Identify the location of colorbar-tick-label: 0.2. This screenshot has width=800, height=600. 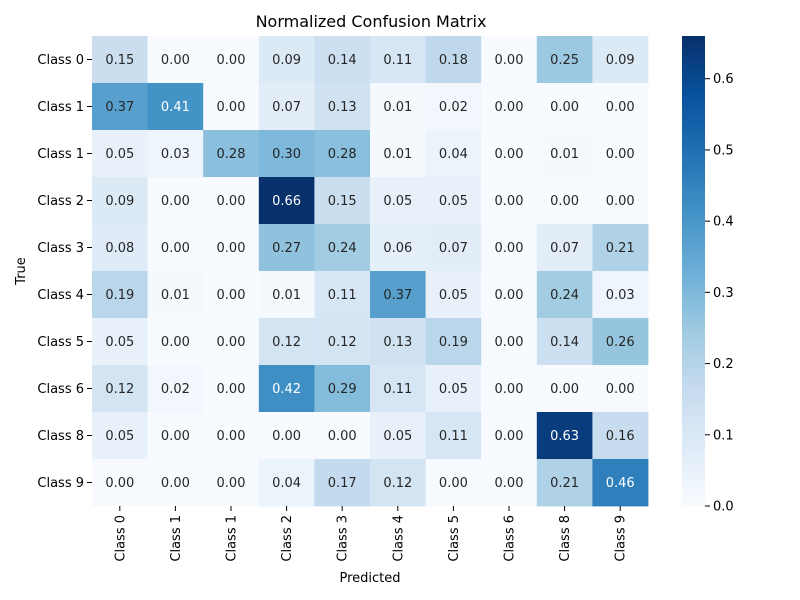
(723, 364).